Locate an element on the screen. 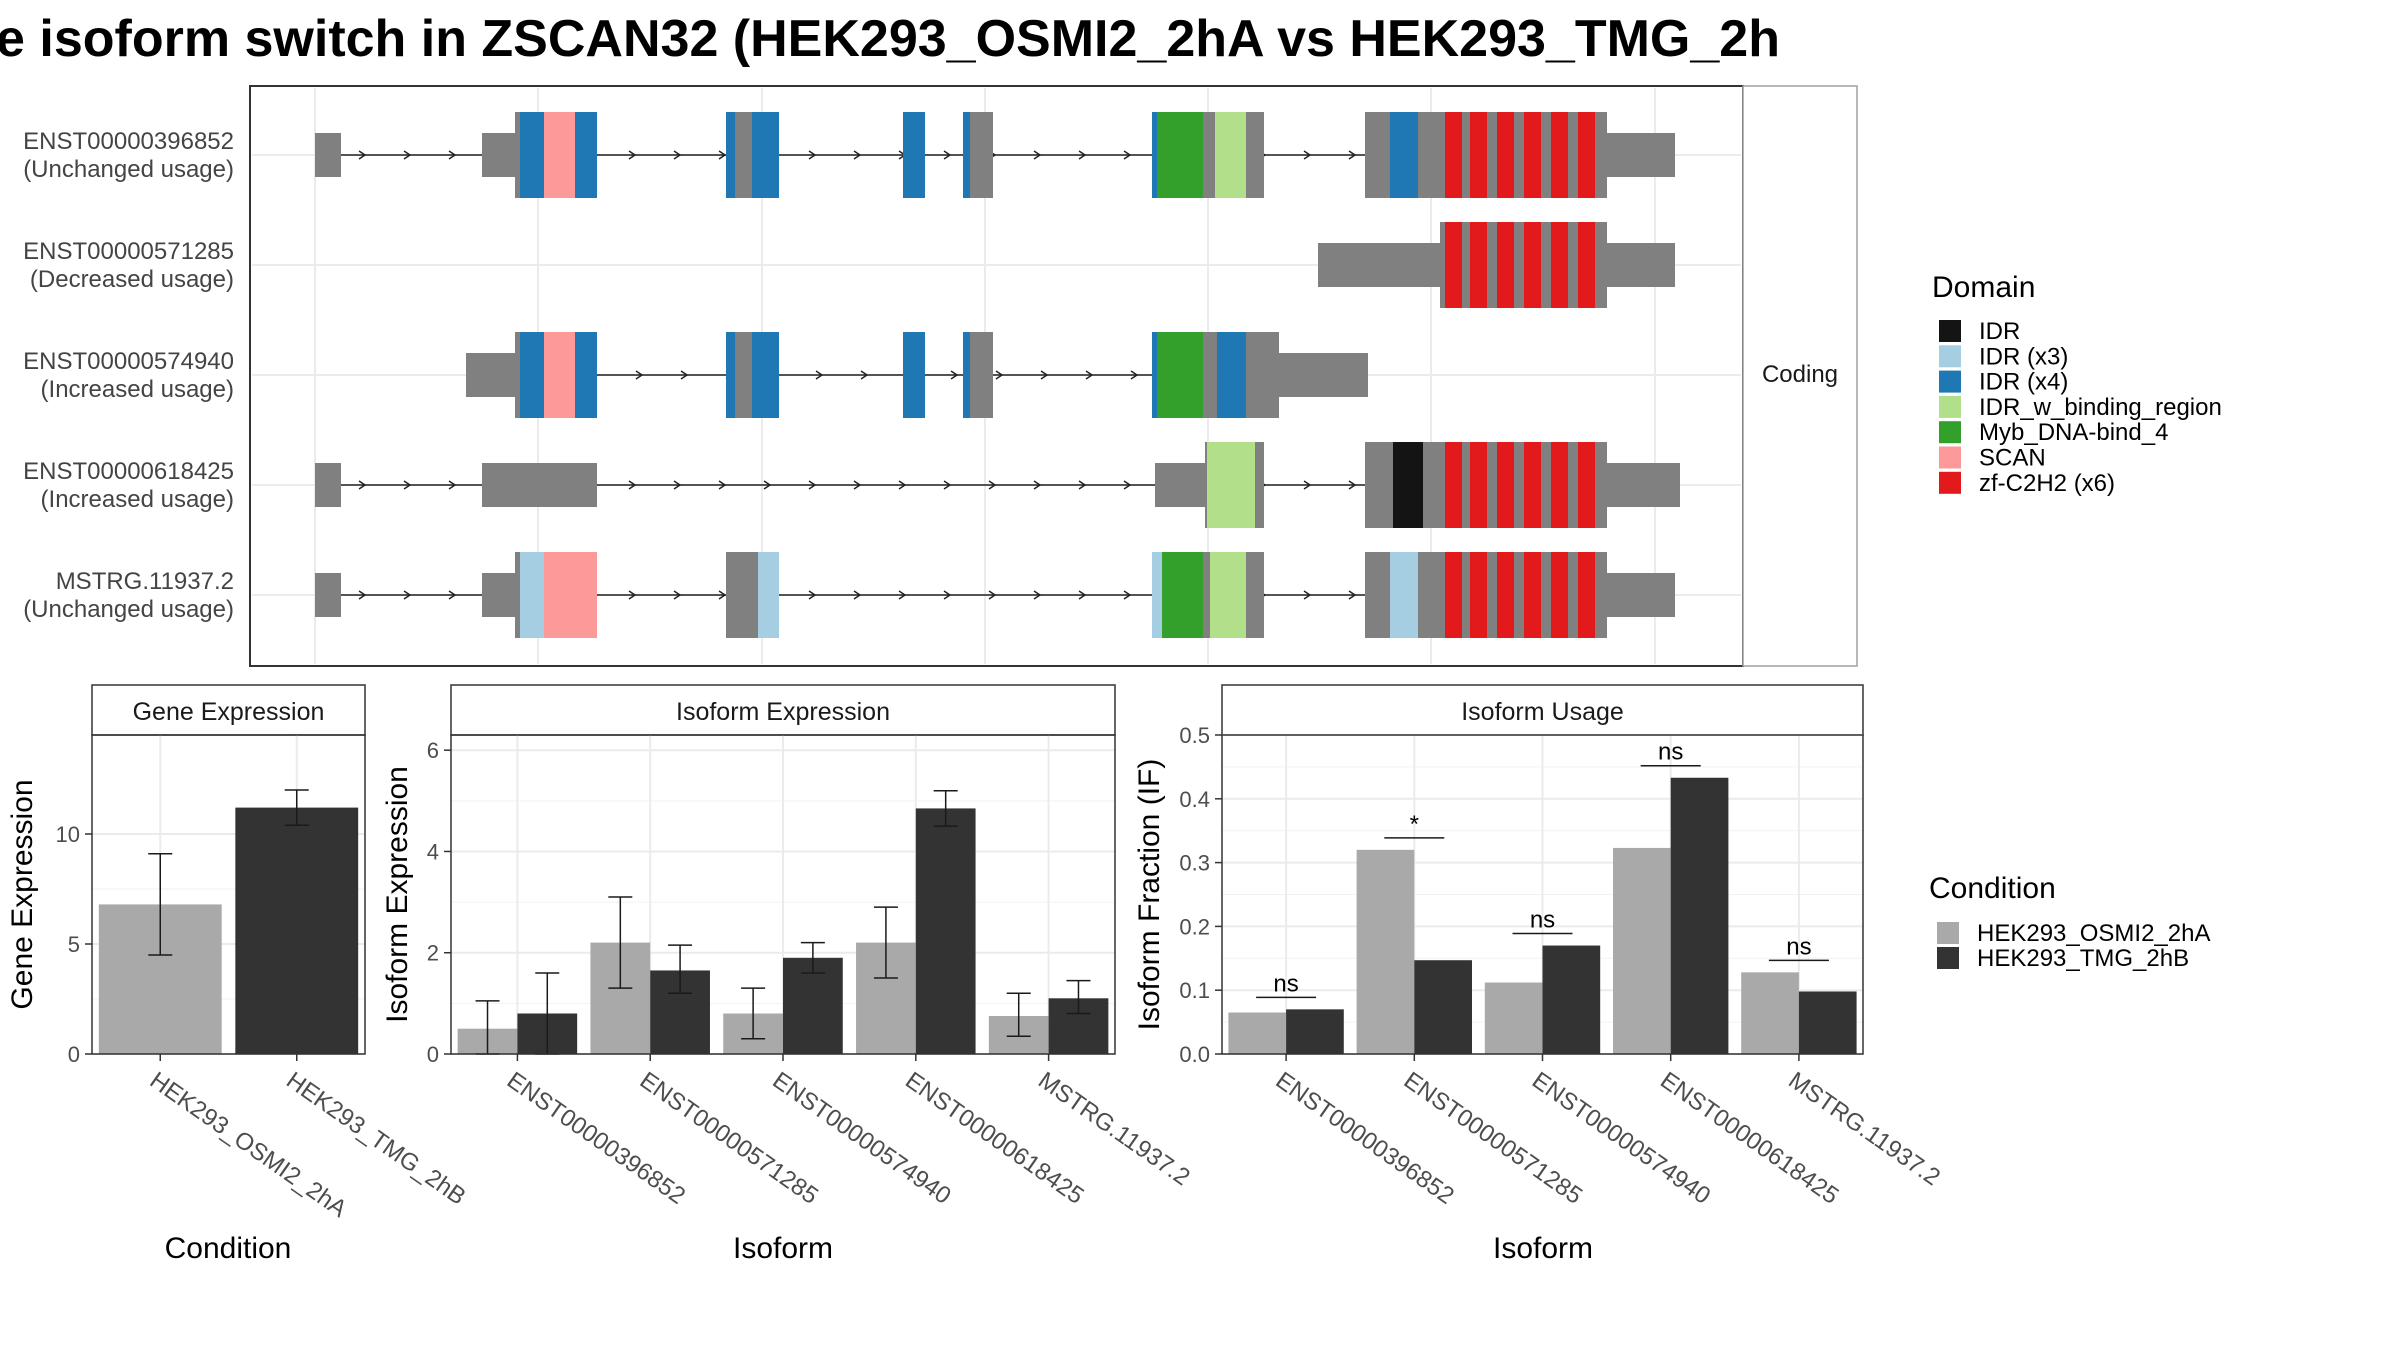  isoform-usage-label: (Decreased usage) is located at coordinates (132, 279).